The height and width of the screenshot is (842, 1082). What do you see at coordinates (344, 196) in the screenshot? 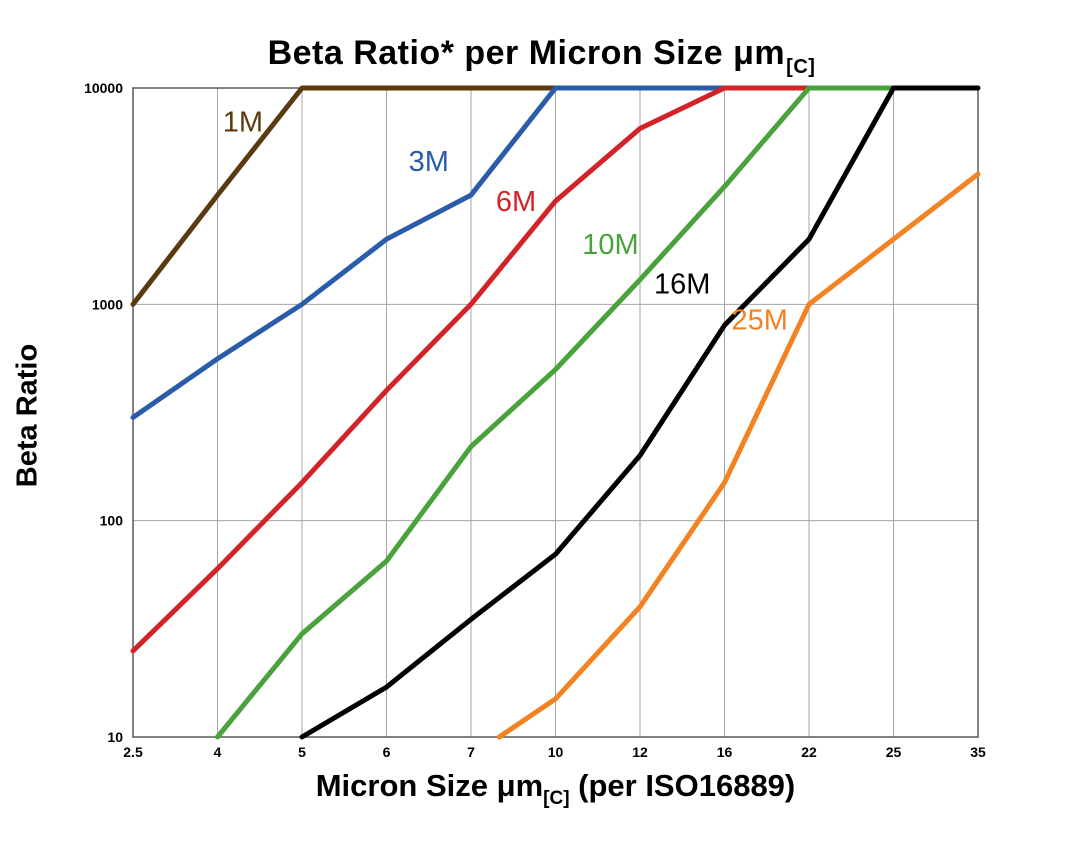
I see `series-line-1M` at bounding box center [344, 196].